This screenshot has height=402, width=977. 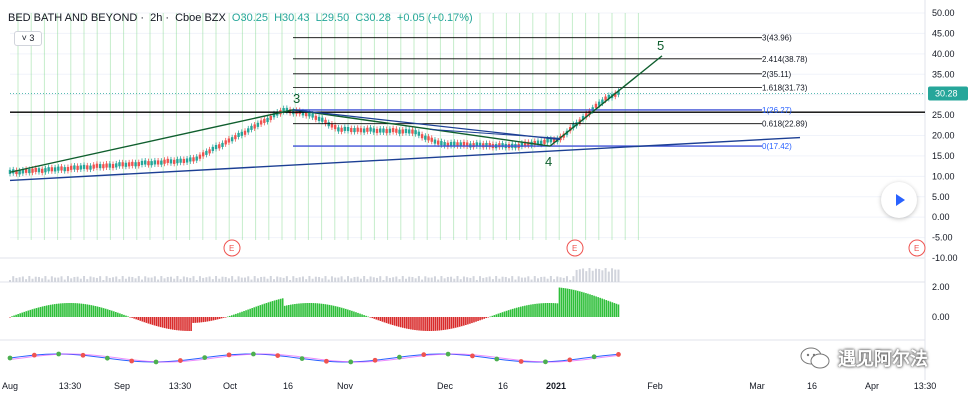 I want to click on indicator-toggle-button: ˅ 3, so click(x=28, y=38).